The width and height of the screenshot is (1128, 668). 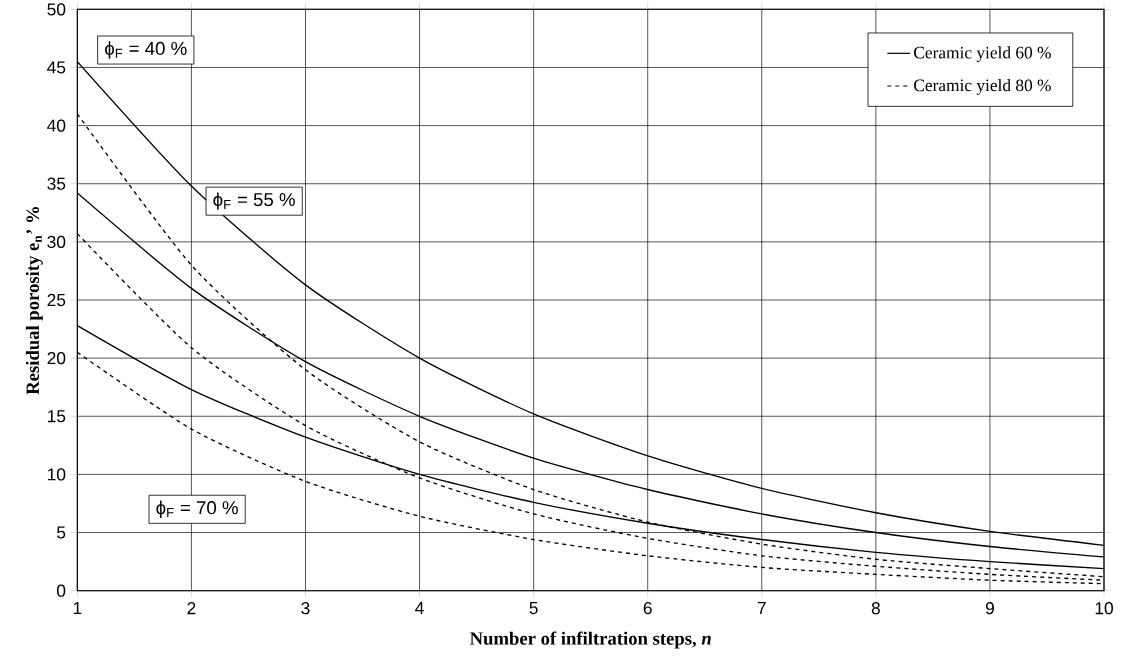 I want to click on x-axis-title: Number of infiltration steps, n, so click(x=590, y=640).